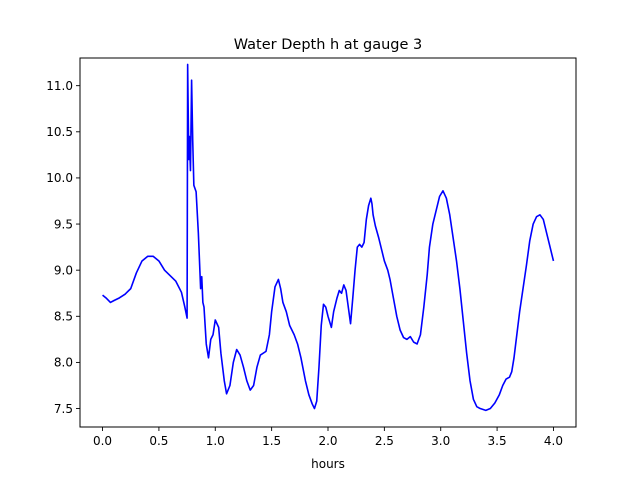  What do you see at coordinates (63, 224) in the screenshot?
I see `y-tick-label: 9.5` at bounding box center [63, 224].